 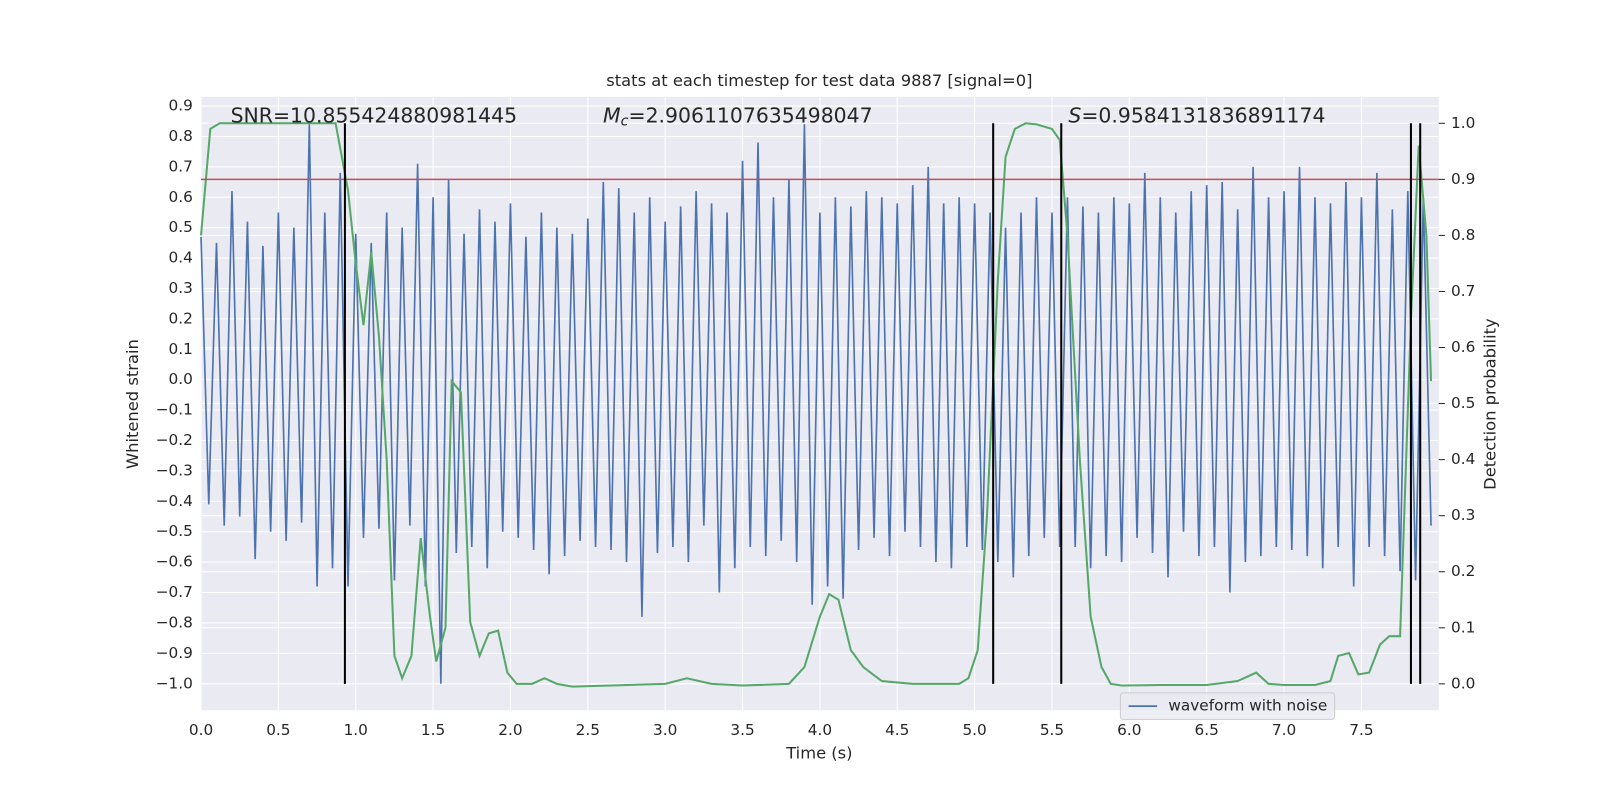 I want to click on y2-tick-label: 0.4, so click(x=1463, y=459).